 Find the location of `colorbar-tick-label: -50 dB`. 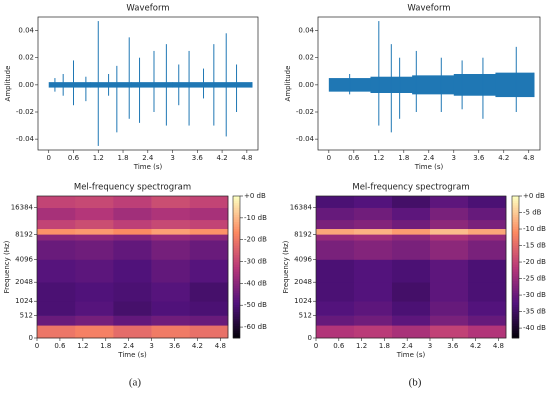

colorbar-tick-label: -50 dB is located at coordinates (255, 305).